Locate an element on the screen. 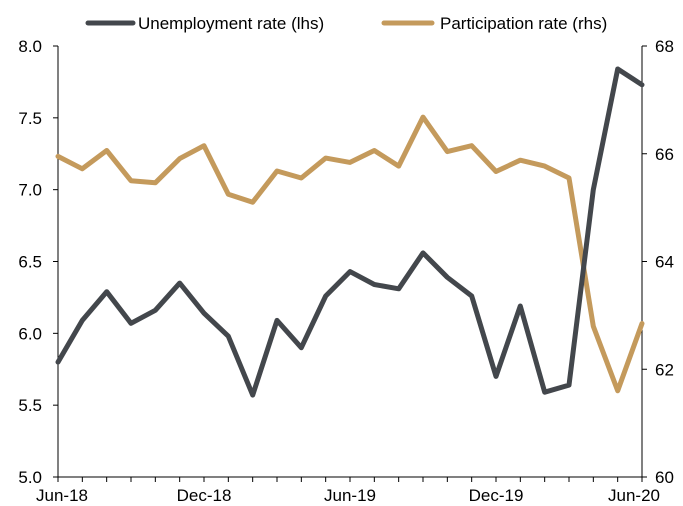 The height and width of the screenshot is (506, 683). legend-item-unemployment: Unemployment rate (lhs) is located at coordinates (204, 23).